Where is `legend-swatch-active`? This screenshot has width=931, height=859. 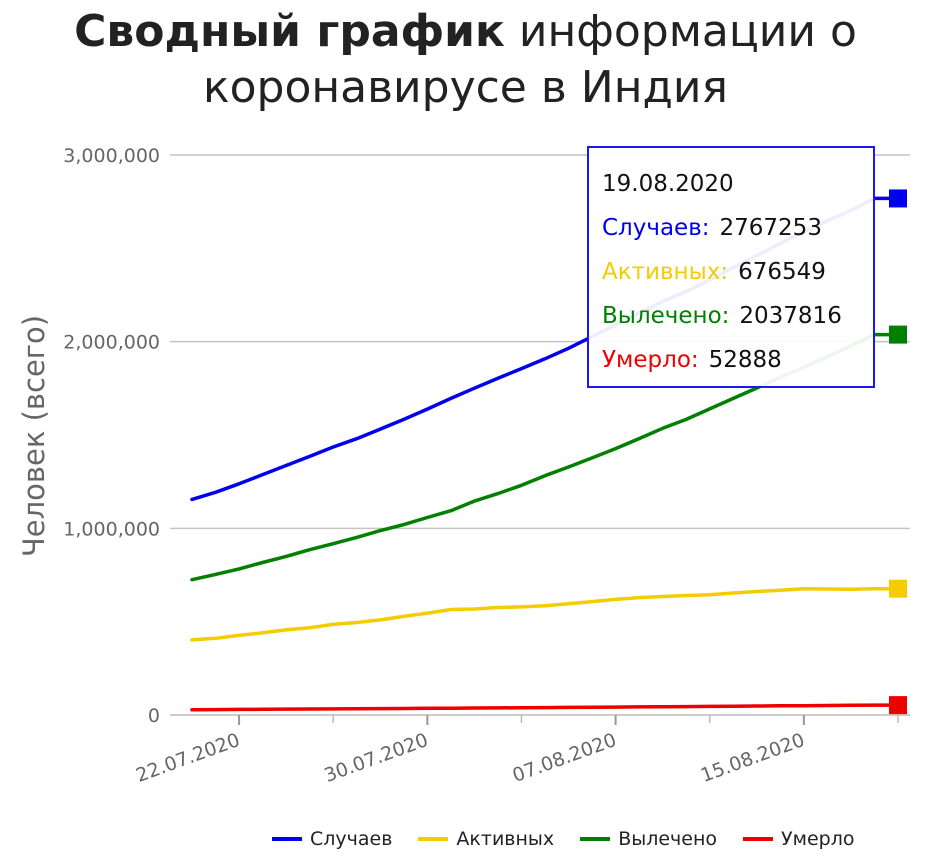
legend-swatch-active is located at coordinates (433, 839).